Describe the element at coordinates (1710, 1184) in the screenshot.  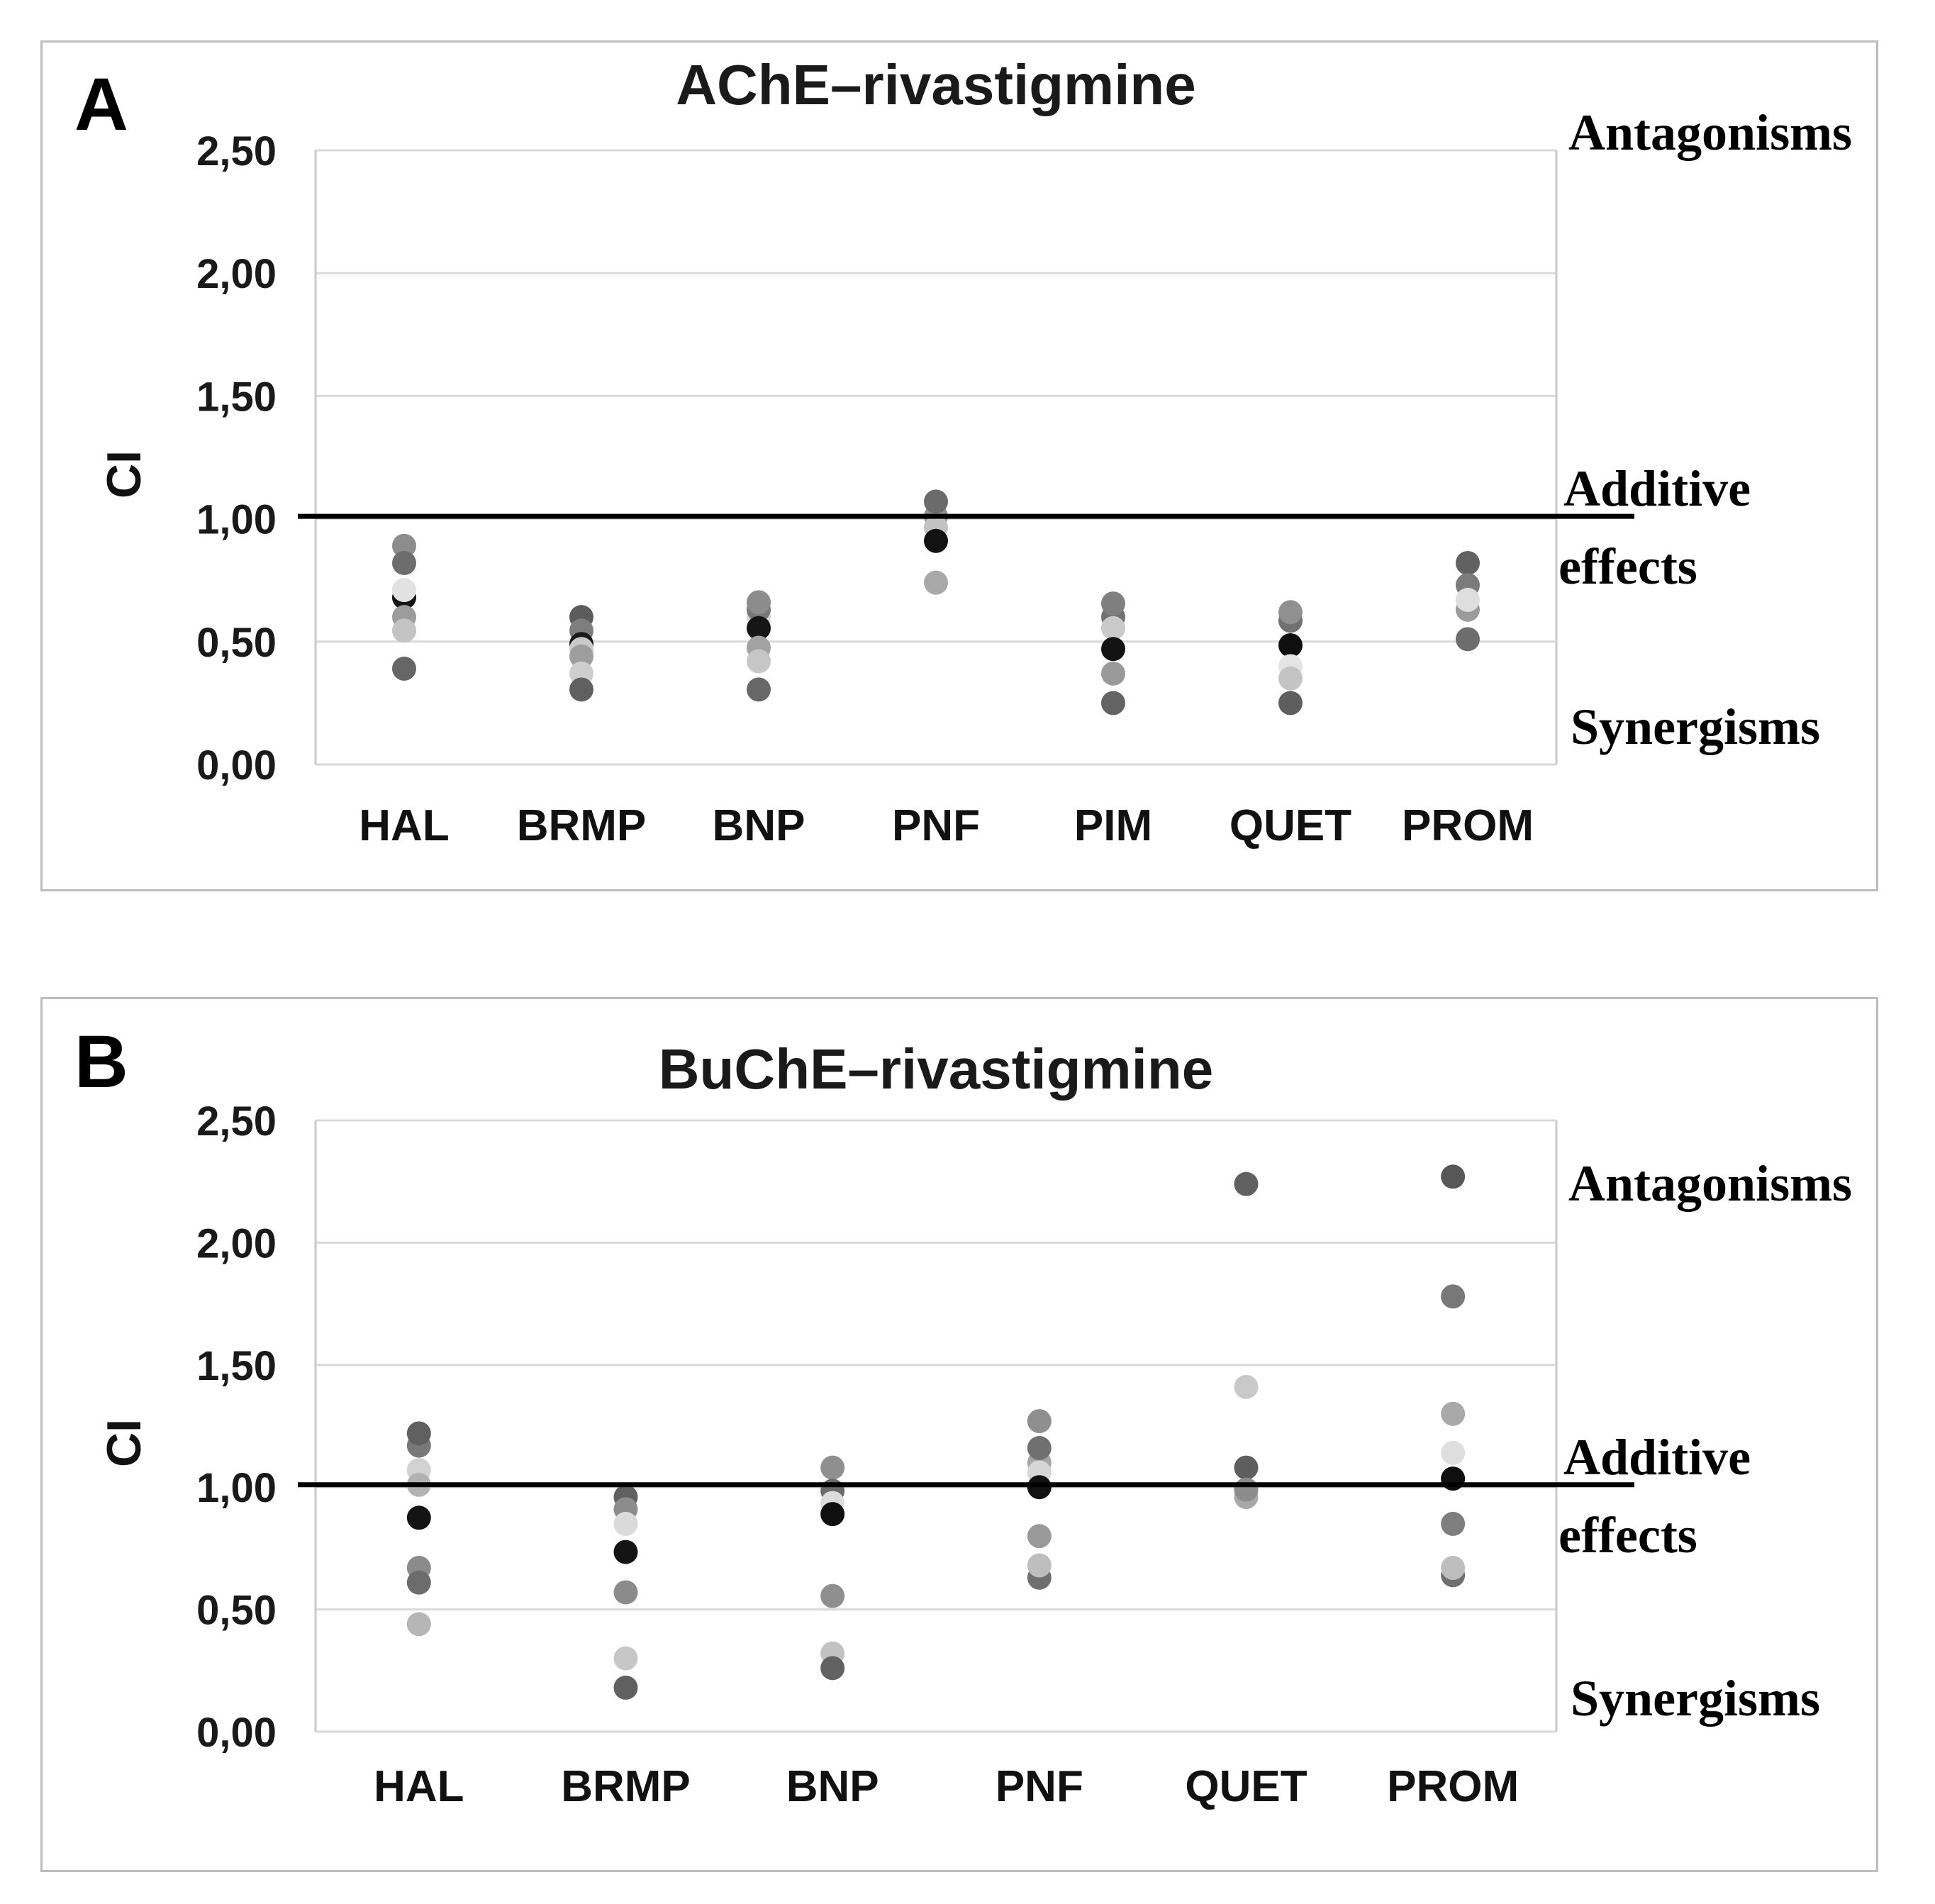
I see `panel-b-label-antagonisms: Antagonisms` at that location.